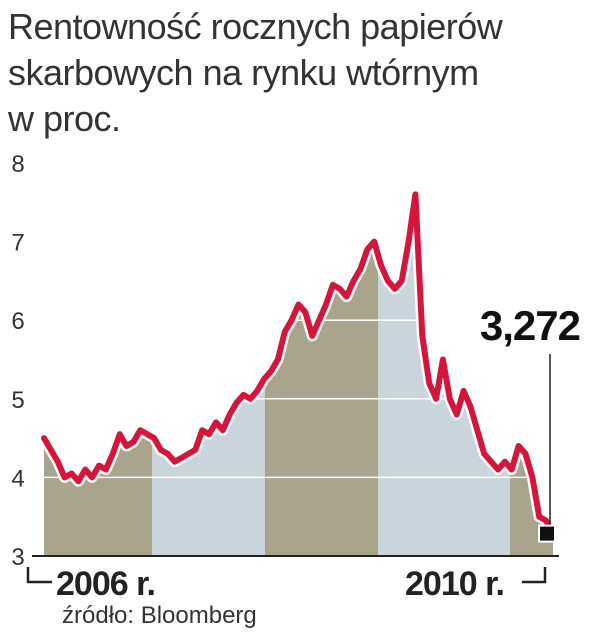 This screenshot has height=640, width=591. I want to click on y-tick-label: 6, so click(17, 321).